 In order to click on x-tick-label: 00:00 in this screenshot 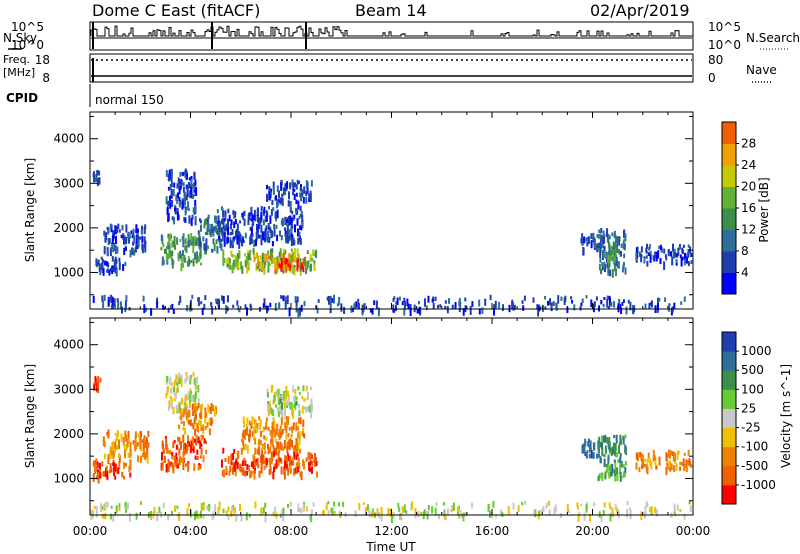, I will do `click(693, 531)`.